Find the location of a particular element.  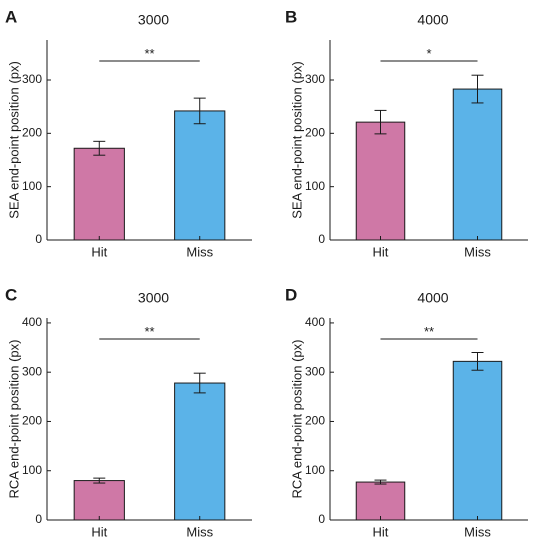

panel-label: B is located at coordinates (291, 16).